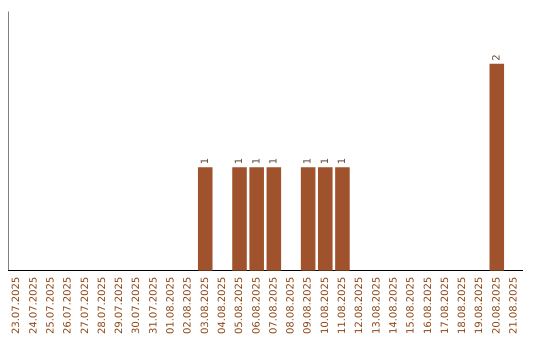 The height and width of the screenshot is (340, 540). I want to click on x-tick-label: 18.08.2025, so click(462, 305).